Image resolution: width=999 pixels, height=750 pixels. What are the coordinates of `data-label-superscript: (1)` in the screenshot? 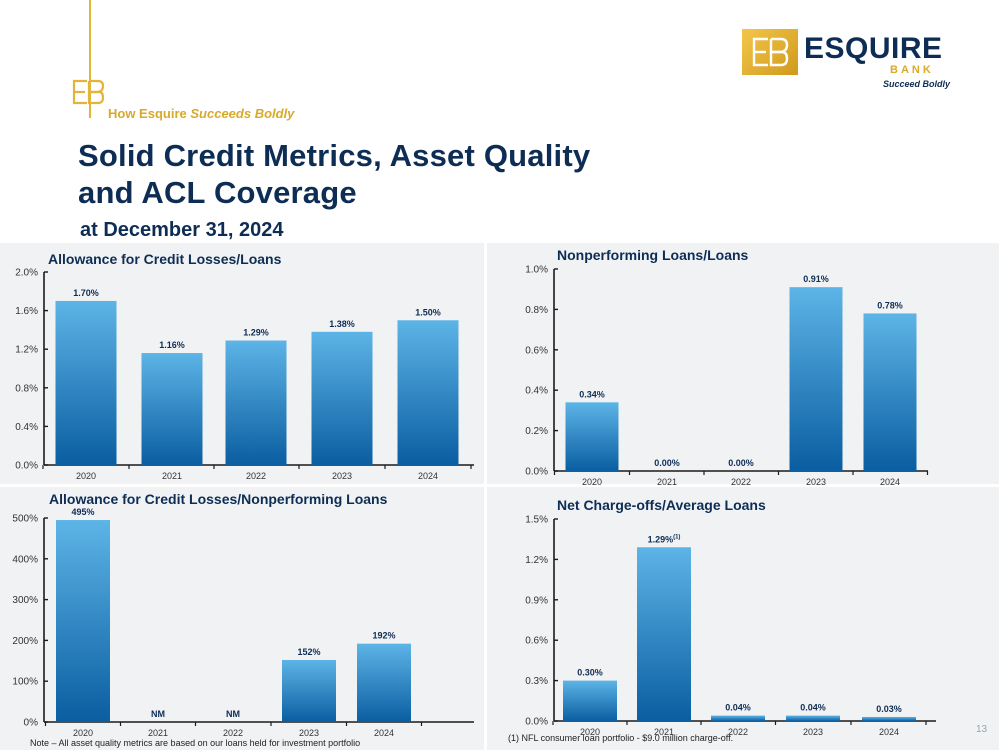 It's located at (676, 537).